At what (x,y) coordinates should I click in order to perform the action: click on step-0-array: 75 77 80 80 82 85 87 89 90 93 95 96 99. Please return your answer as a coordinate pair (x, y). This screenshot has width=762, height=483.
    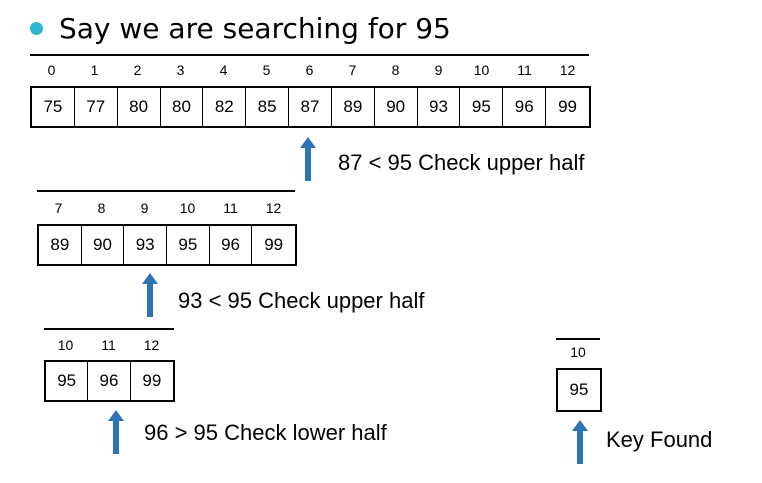
    Looking at the image, I should click on (310, 107).